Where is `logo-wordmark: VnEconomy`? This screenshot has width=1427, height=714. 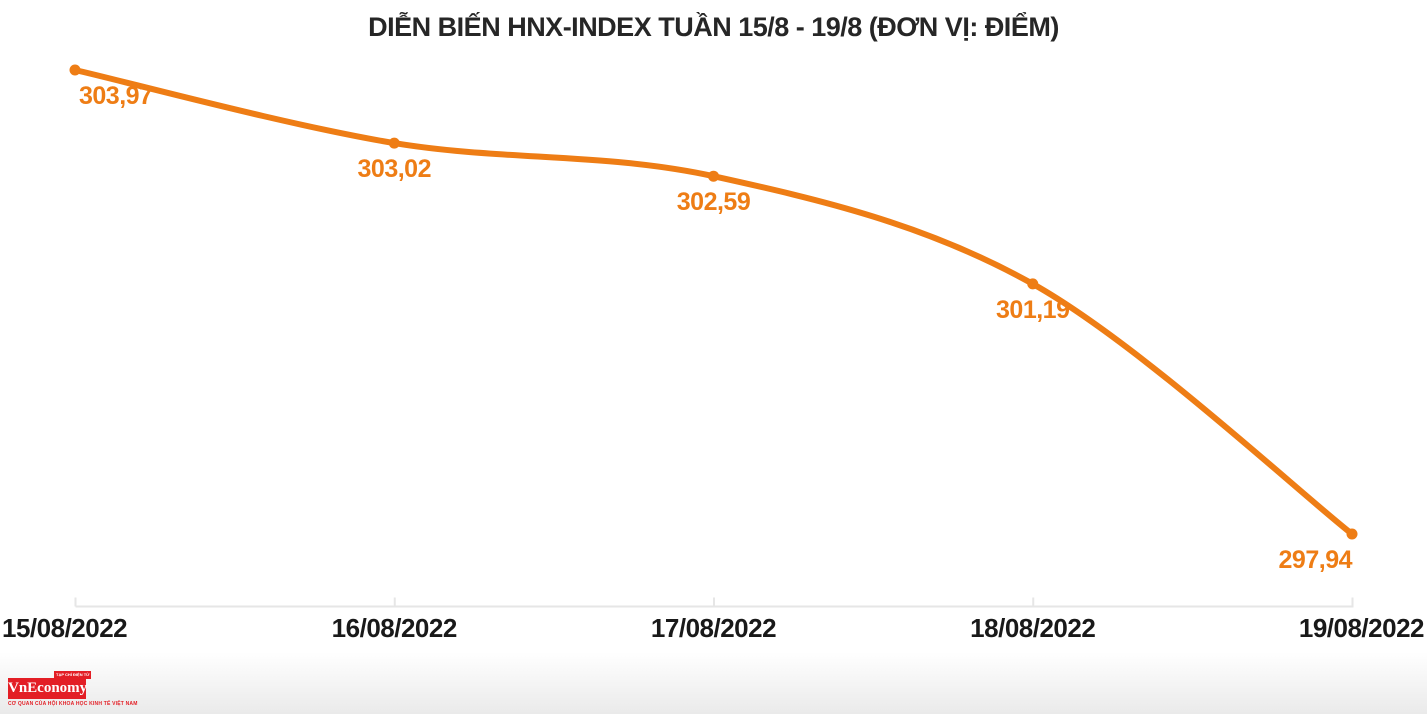
logo-wordmark: VnEconomy is located at coordinates (47, 688).